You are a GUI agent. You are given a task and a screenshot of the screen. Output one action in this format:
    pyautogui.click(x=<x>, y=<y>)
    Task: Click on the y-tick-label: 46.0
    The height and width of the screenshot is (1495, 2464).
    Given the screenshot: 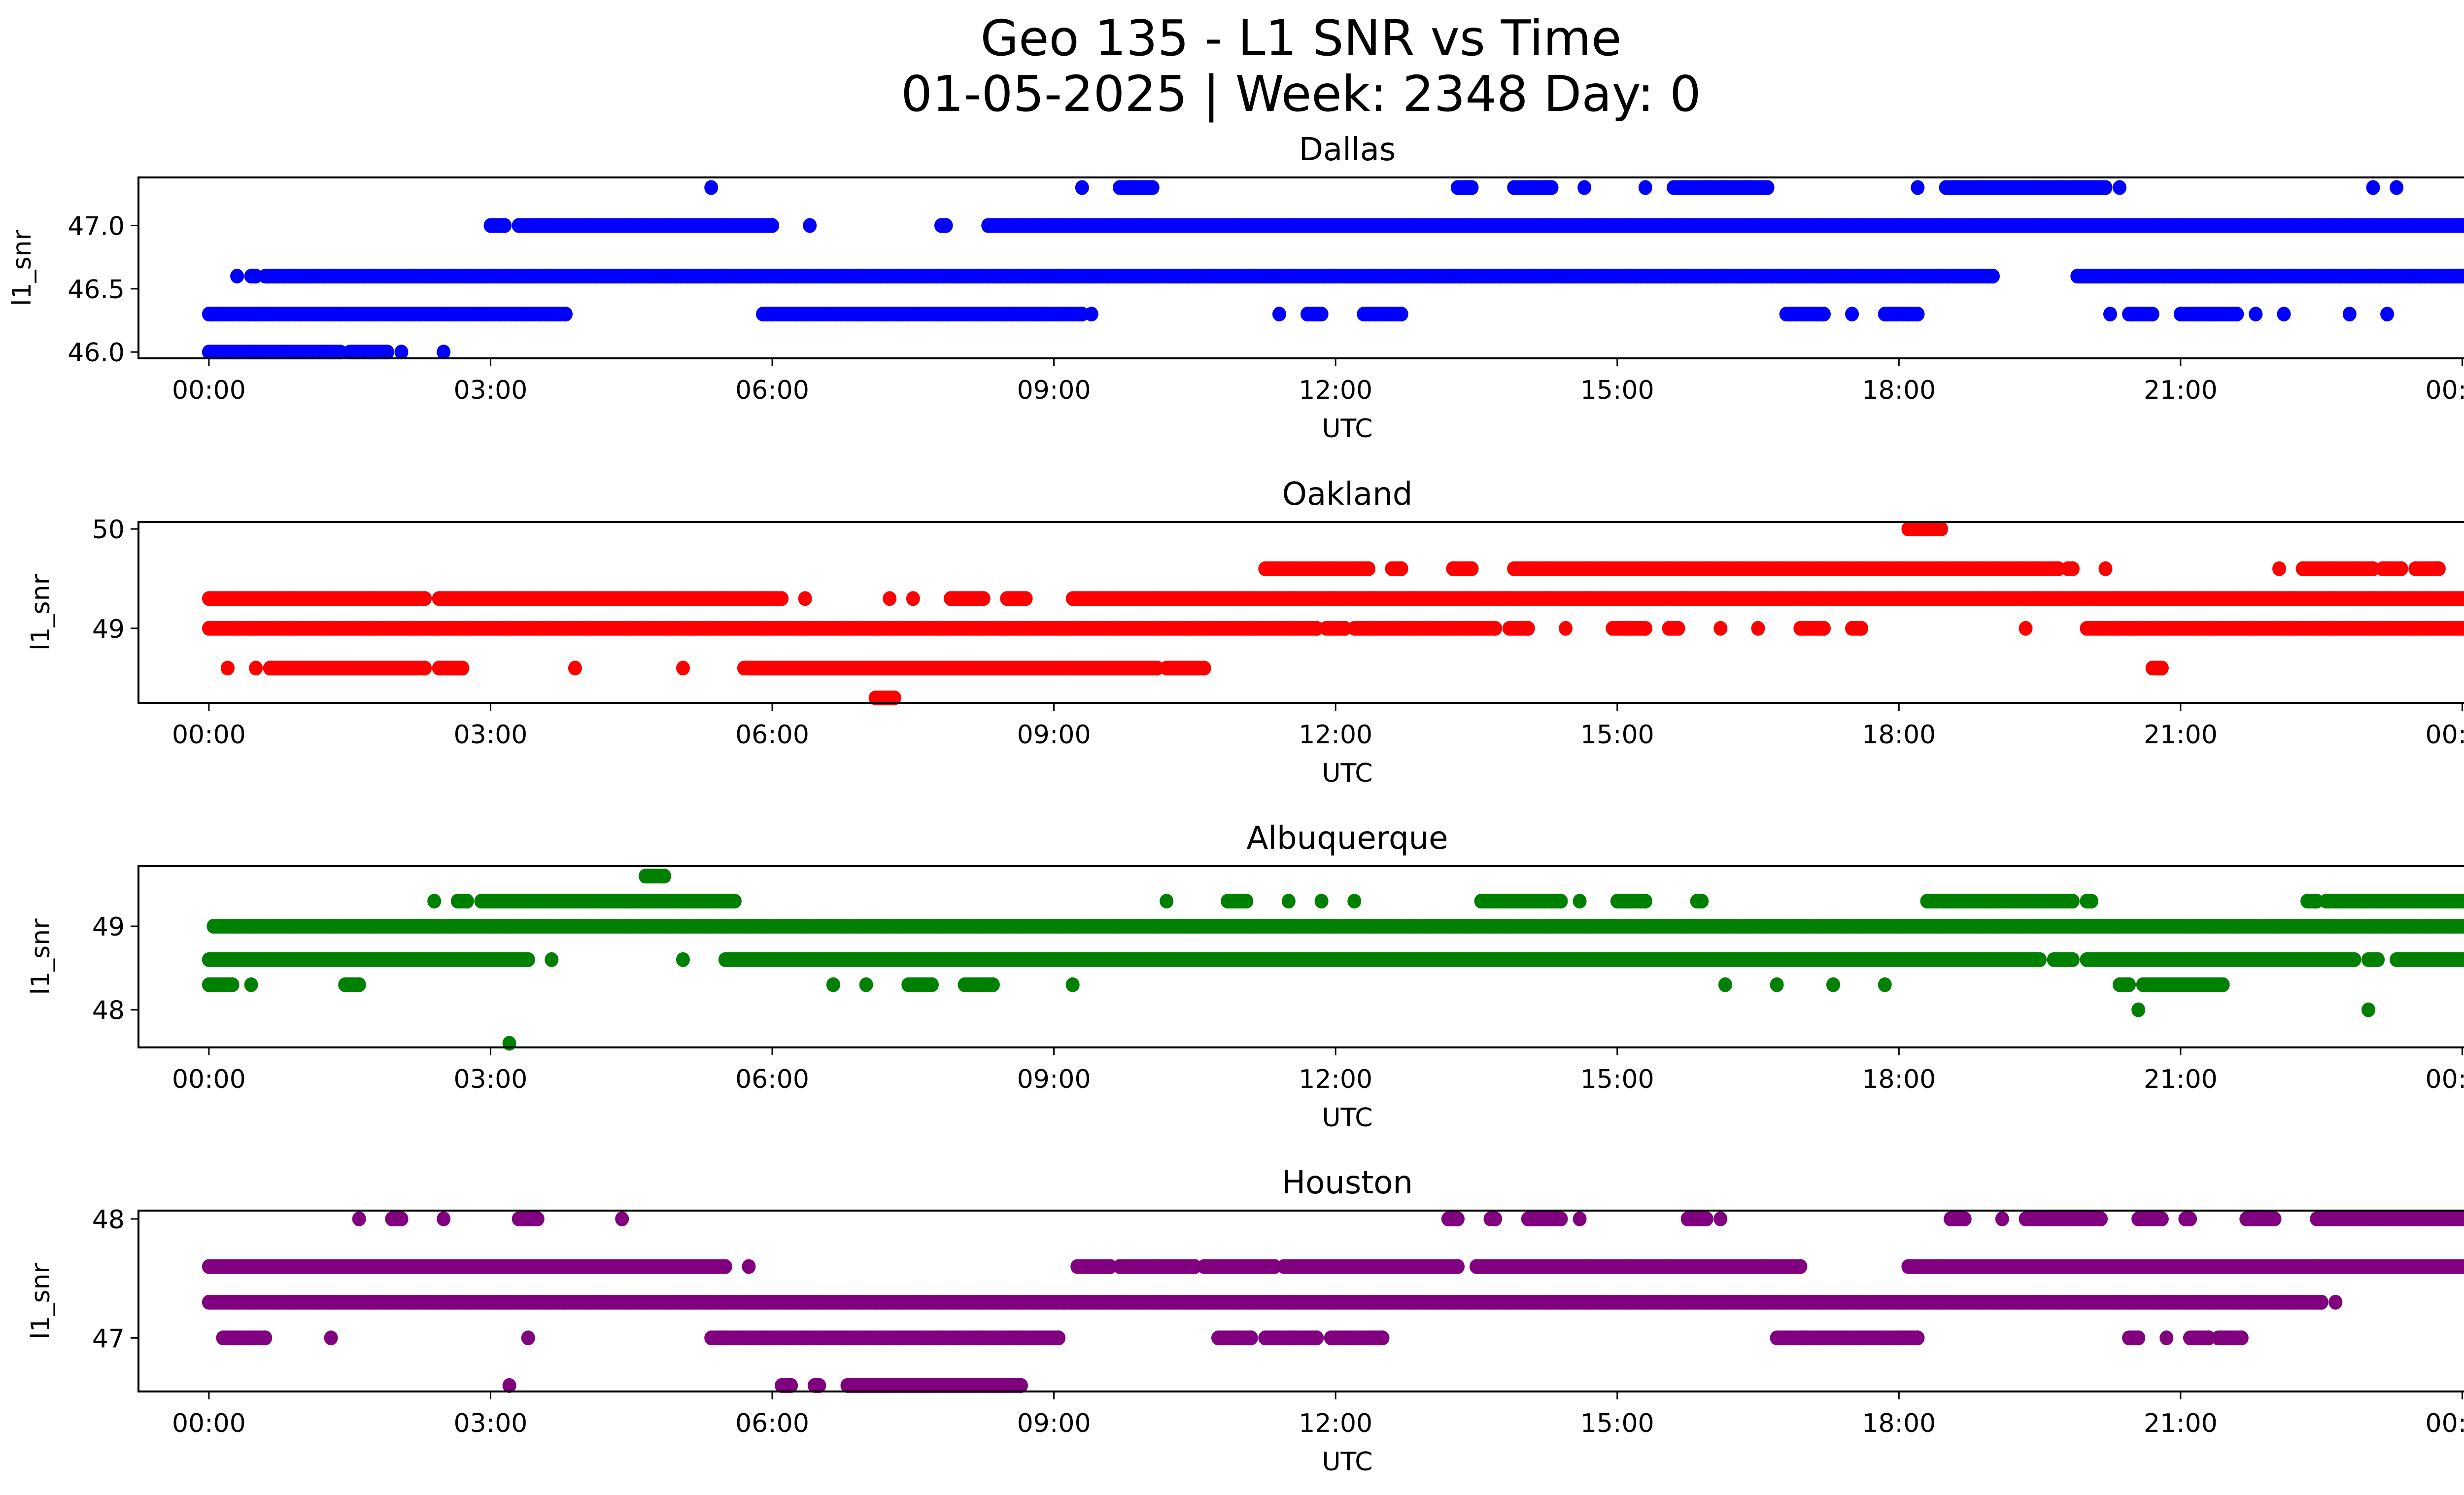 What is the action you would take?
    pyautogui.click(x=96, y=353)
    